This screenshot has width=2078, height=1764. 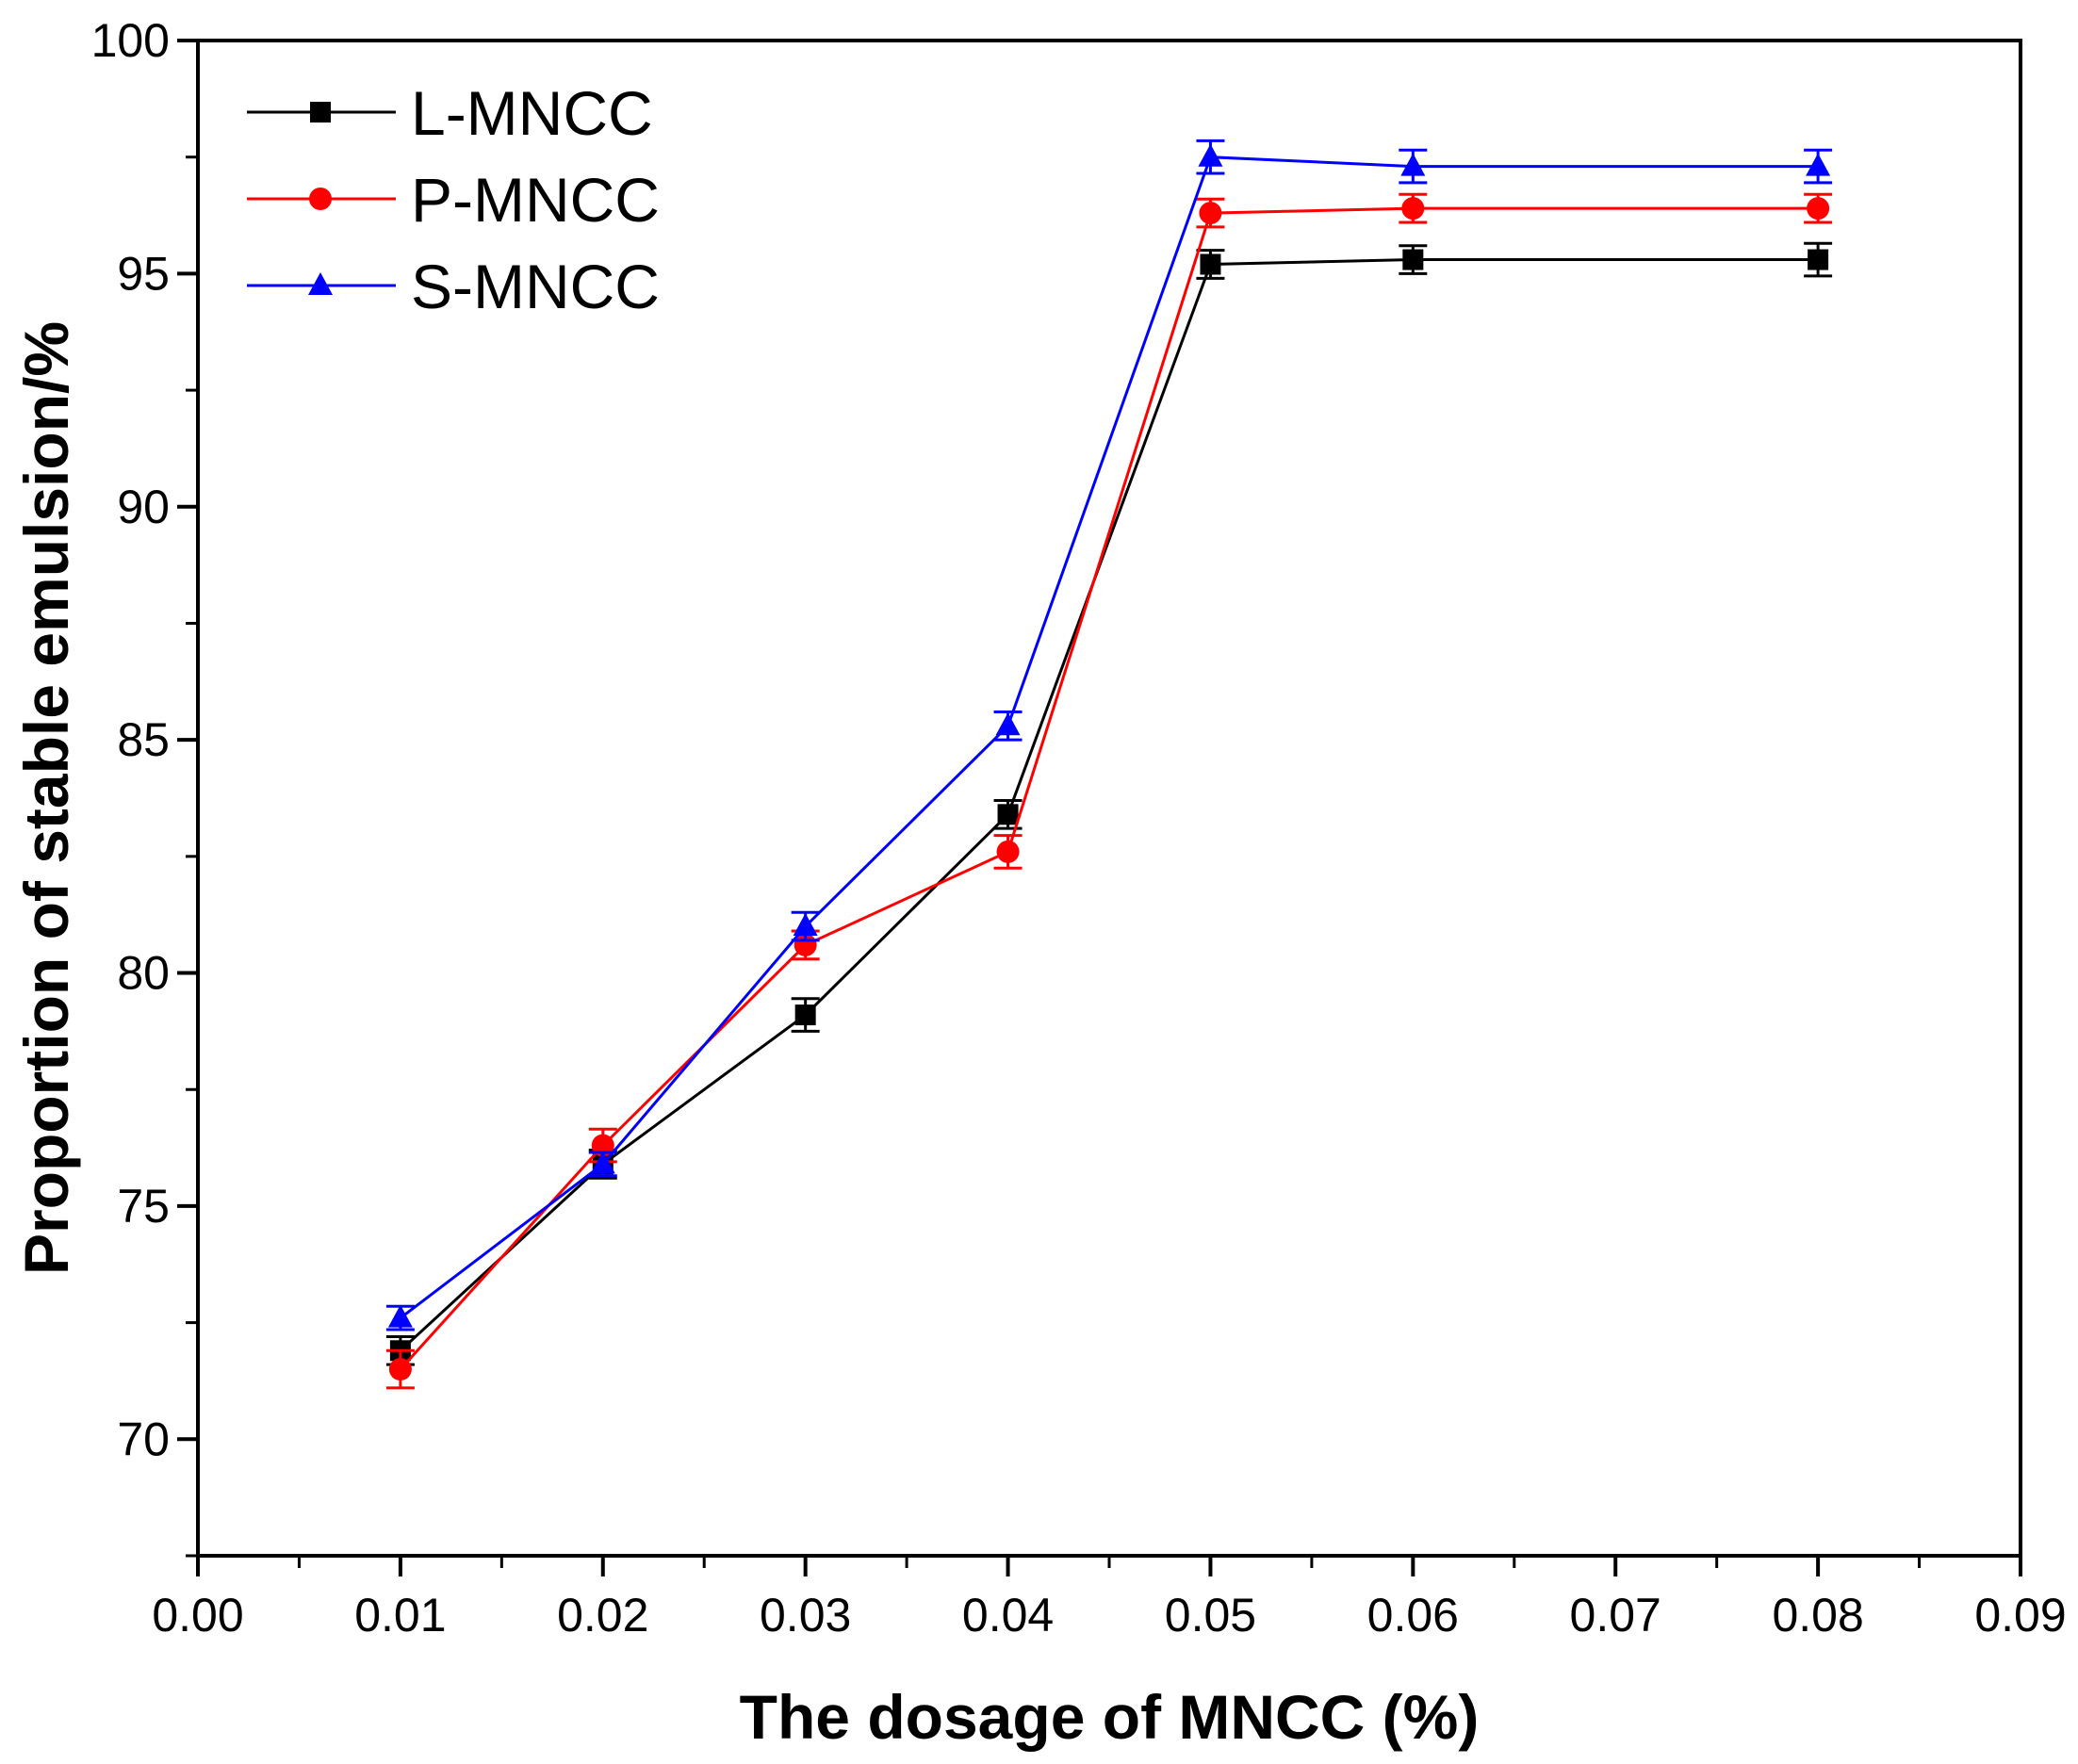 What do you see at coordinates (143, 273) in the screenshot?
I see `y-tick-label: 95` at bounding box center [143, 273].